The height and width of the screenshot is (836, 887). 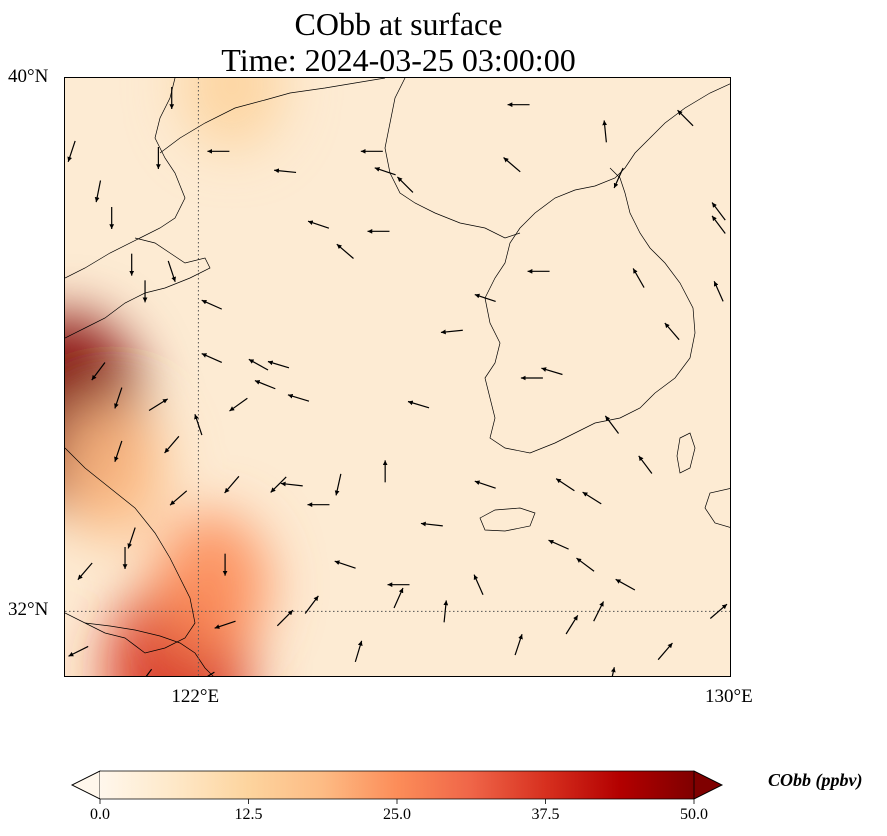 I want to click on colorbar-tick-label: 37.5, so click(x=545, y=814).